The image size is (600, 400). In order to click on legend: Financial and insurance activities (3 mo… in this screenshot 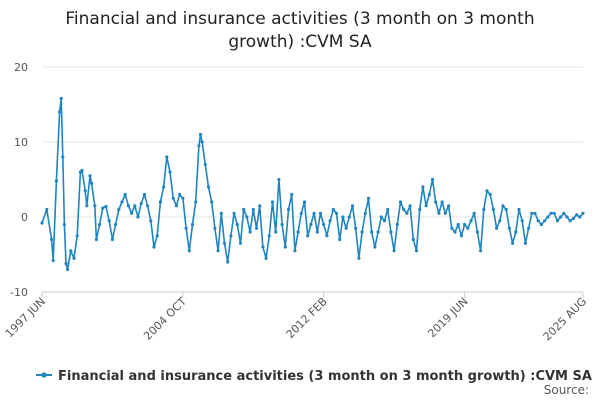, I will do `click(314, 376)`.